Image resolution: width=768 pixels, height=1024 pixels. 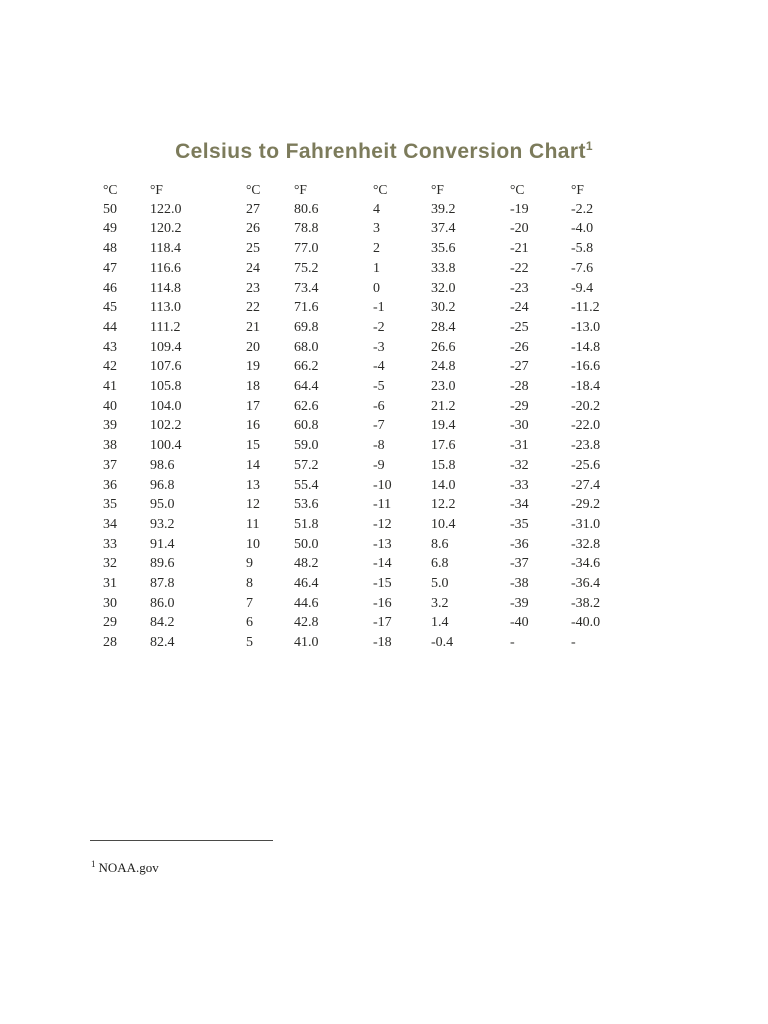 I want to click on table-row: 39 102.2 16 60.8 -7 19.4 -30 -22.0, so click(x=367, y=426).